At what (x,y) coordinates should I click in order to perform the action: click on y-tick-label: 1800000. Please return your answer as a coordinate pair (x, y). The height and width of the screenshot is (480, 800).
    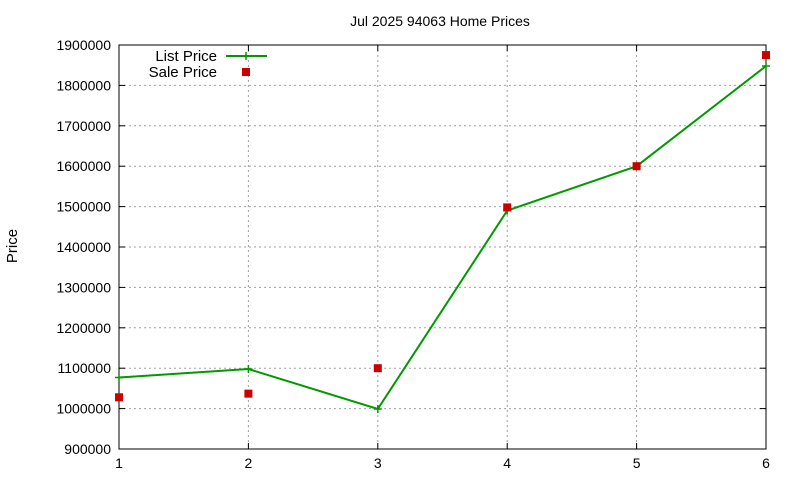
    Looking at the image, I should click on (83, 85).